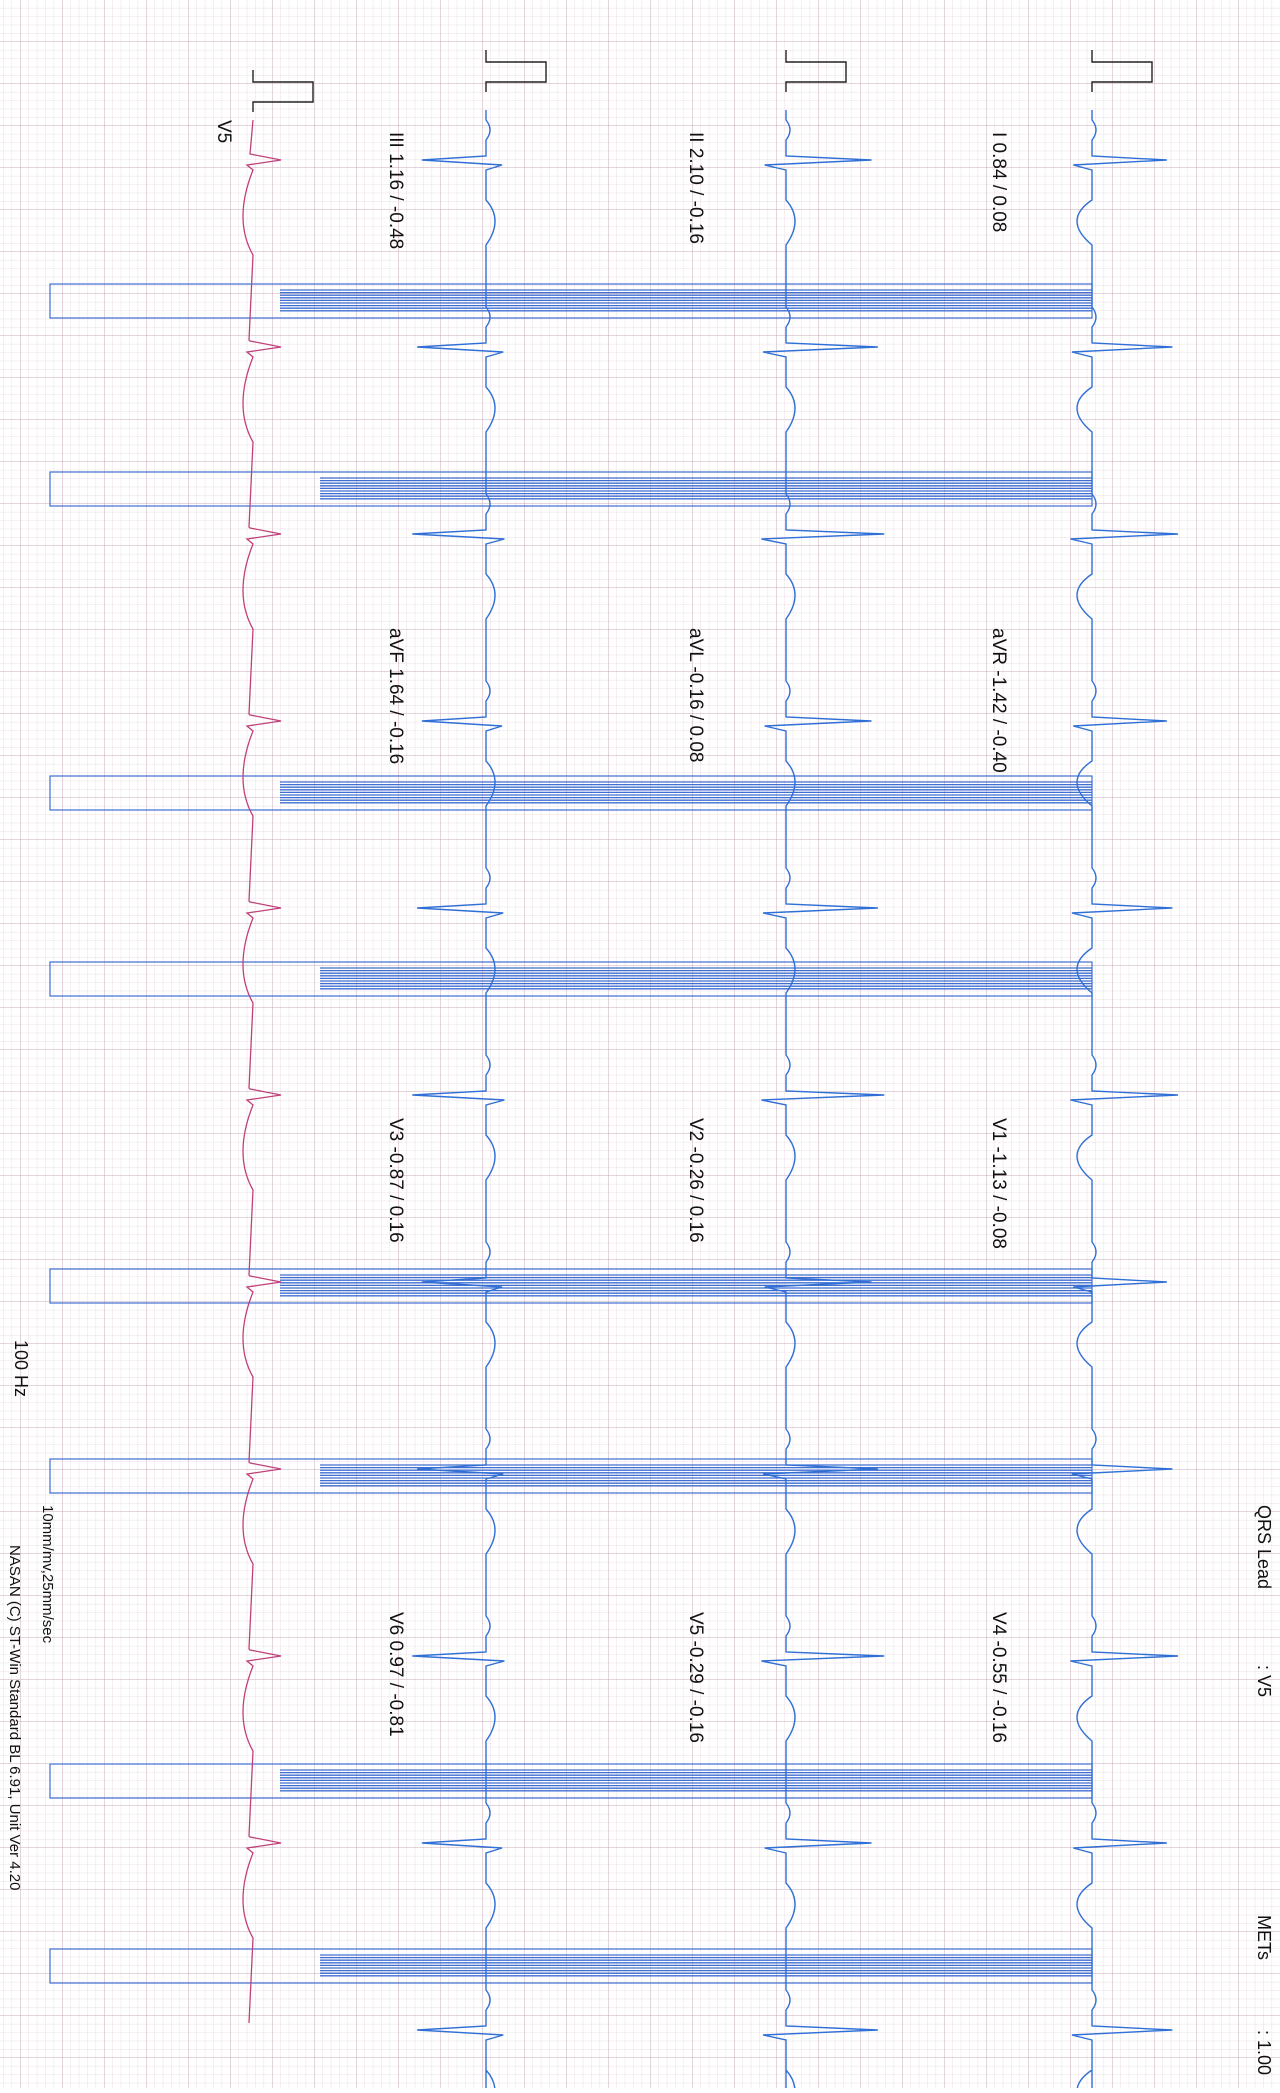 The image size is (1280, 2093). Describe the element at coordinates (695, 695) in the screenshot. I see `lead-label: aVL -0.16 / 0.08` at that location.